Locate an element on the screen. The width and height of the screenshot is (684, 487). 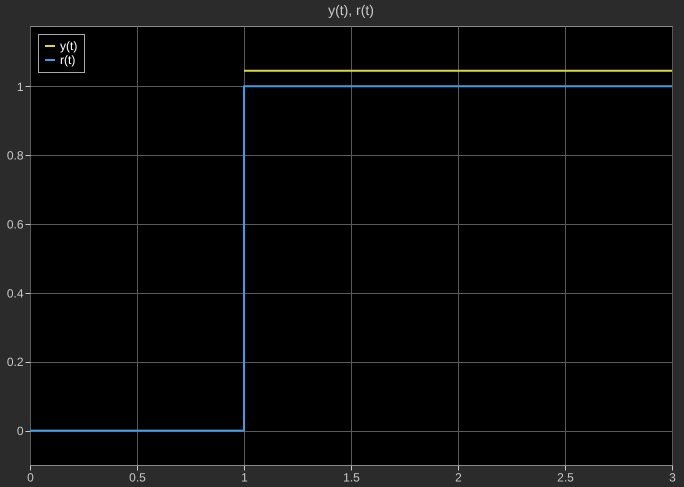
x-tick-label: 1.5 is located at coordinates (351, 477).